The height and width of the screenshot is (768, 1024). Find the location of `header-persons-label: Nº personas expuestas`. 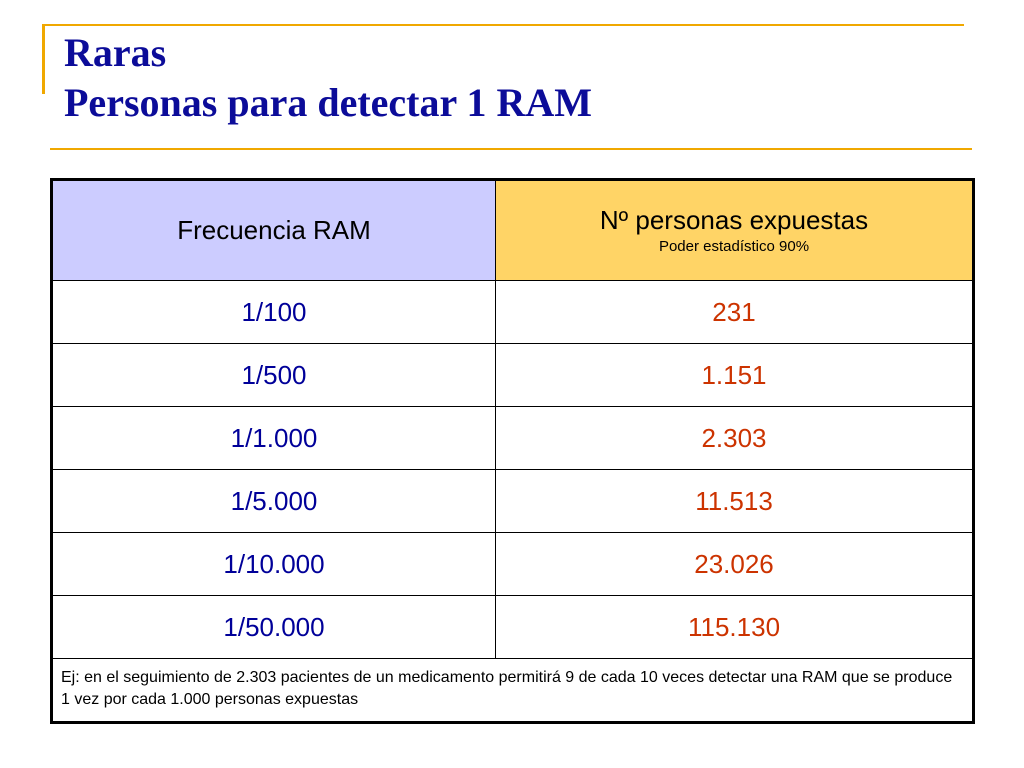

header-persons-label: Nº personas expuestas is located at coordinates (734, 219).